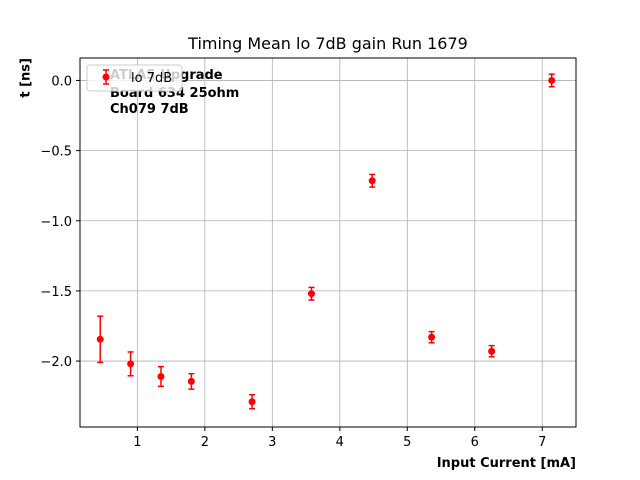  Describe the element at coordinates (56, 292) in the screenshot. I see `y-tick-label: −1.5` at that location.